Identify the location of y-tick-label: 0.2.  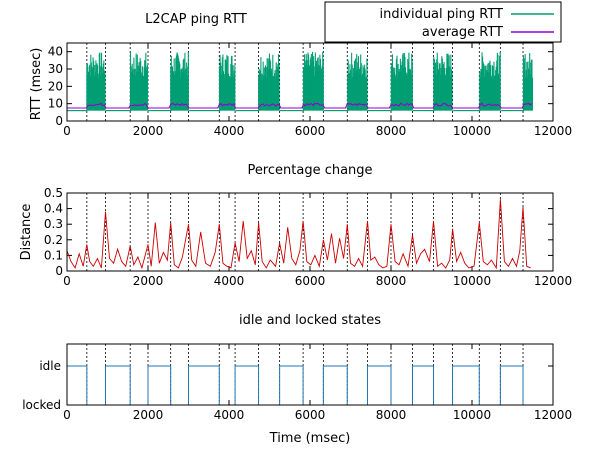
(53, 240).